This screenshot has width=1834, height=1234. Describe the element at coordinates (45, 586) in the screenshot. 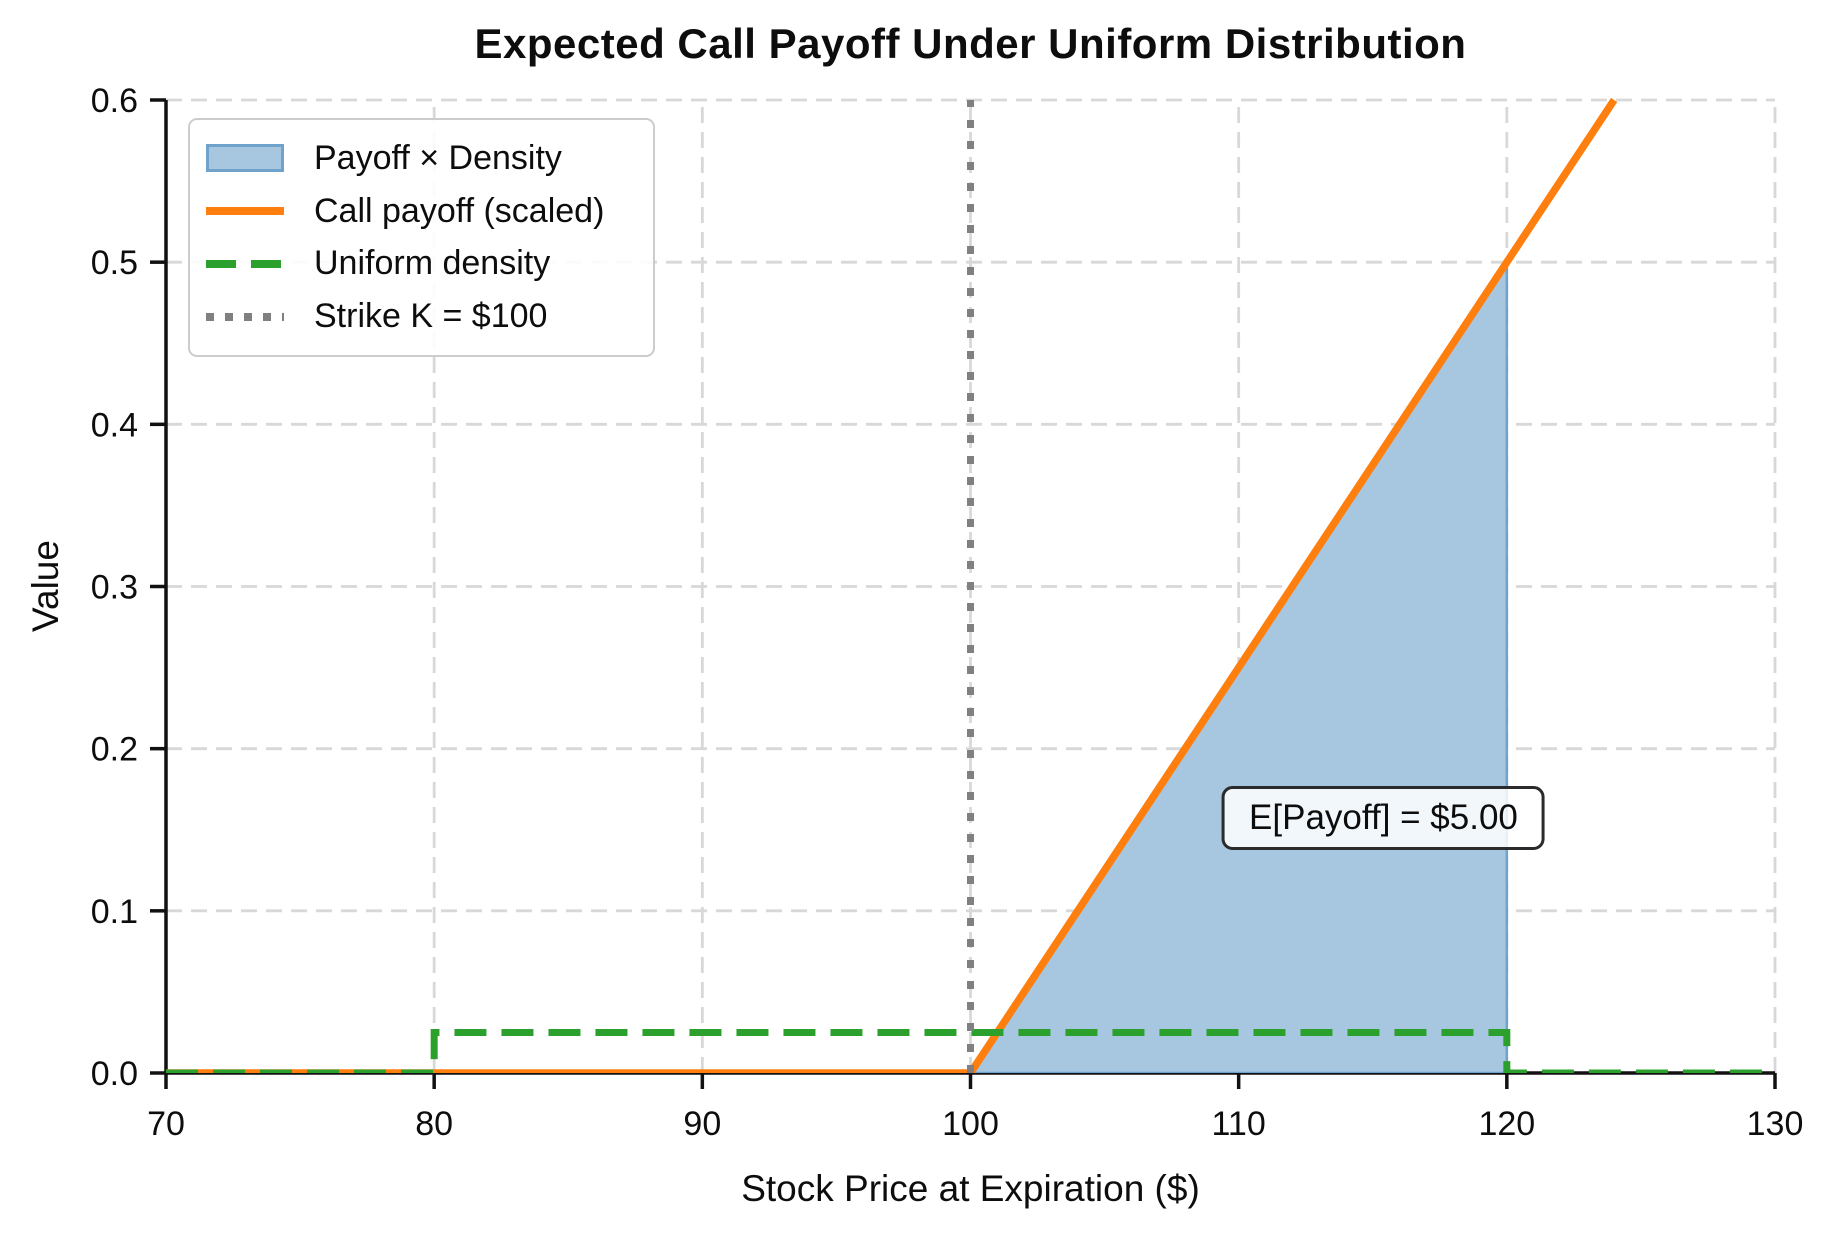

I see `y-axis-label: Value` at that location.